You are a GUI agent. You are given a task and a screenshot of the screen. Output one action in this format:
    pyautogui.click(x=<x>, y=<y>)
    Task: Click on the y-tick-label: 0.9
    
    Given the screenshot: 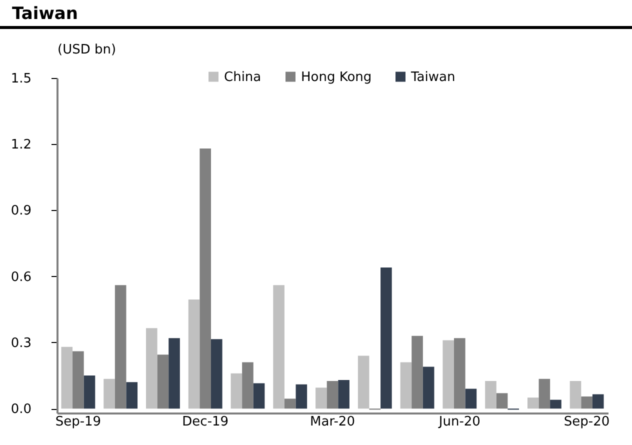 What is the action you would take?
    pyautogui.click(x=21, y=211)
    